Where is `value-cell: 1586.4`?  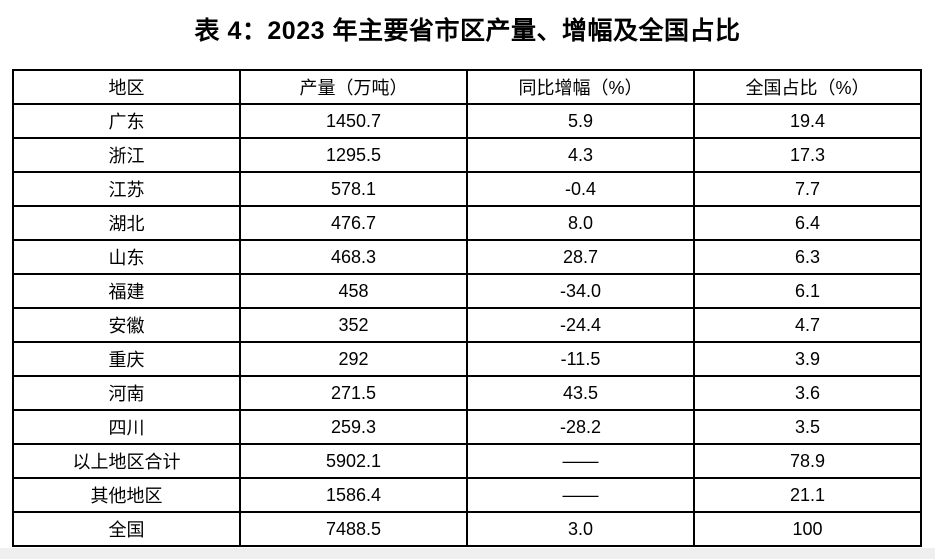 value-cell: 1586.4 is located at coordinates (353, 495).